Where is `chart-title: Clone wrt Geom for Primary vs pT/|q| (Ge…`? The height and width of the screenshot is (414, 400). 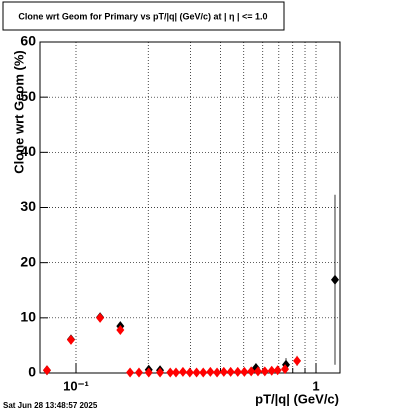 chart-title: Clone wrt Geom for Primary vs pT/|q| (Ge… is located at coordinates (142, 16).